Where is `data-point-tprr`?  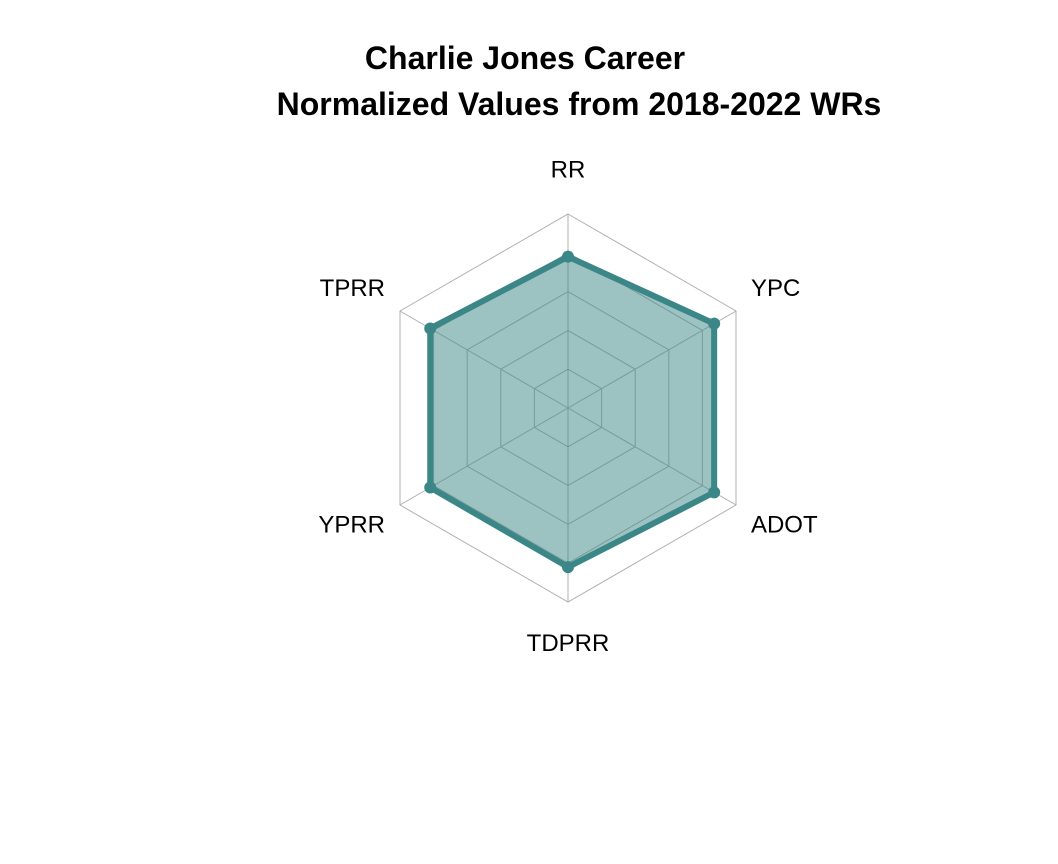 data-point-tprr is located at coordinates (430, 328).